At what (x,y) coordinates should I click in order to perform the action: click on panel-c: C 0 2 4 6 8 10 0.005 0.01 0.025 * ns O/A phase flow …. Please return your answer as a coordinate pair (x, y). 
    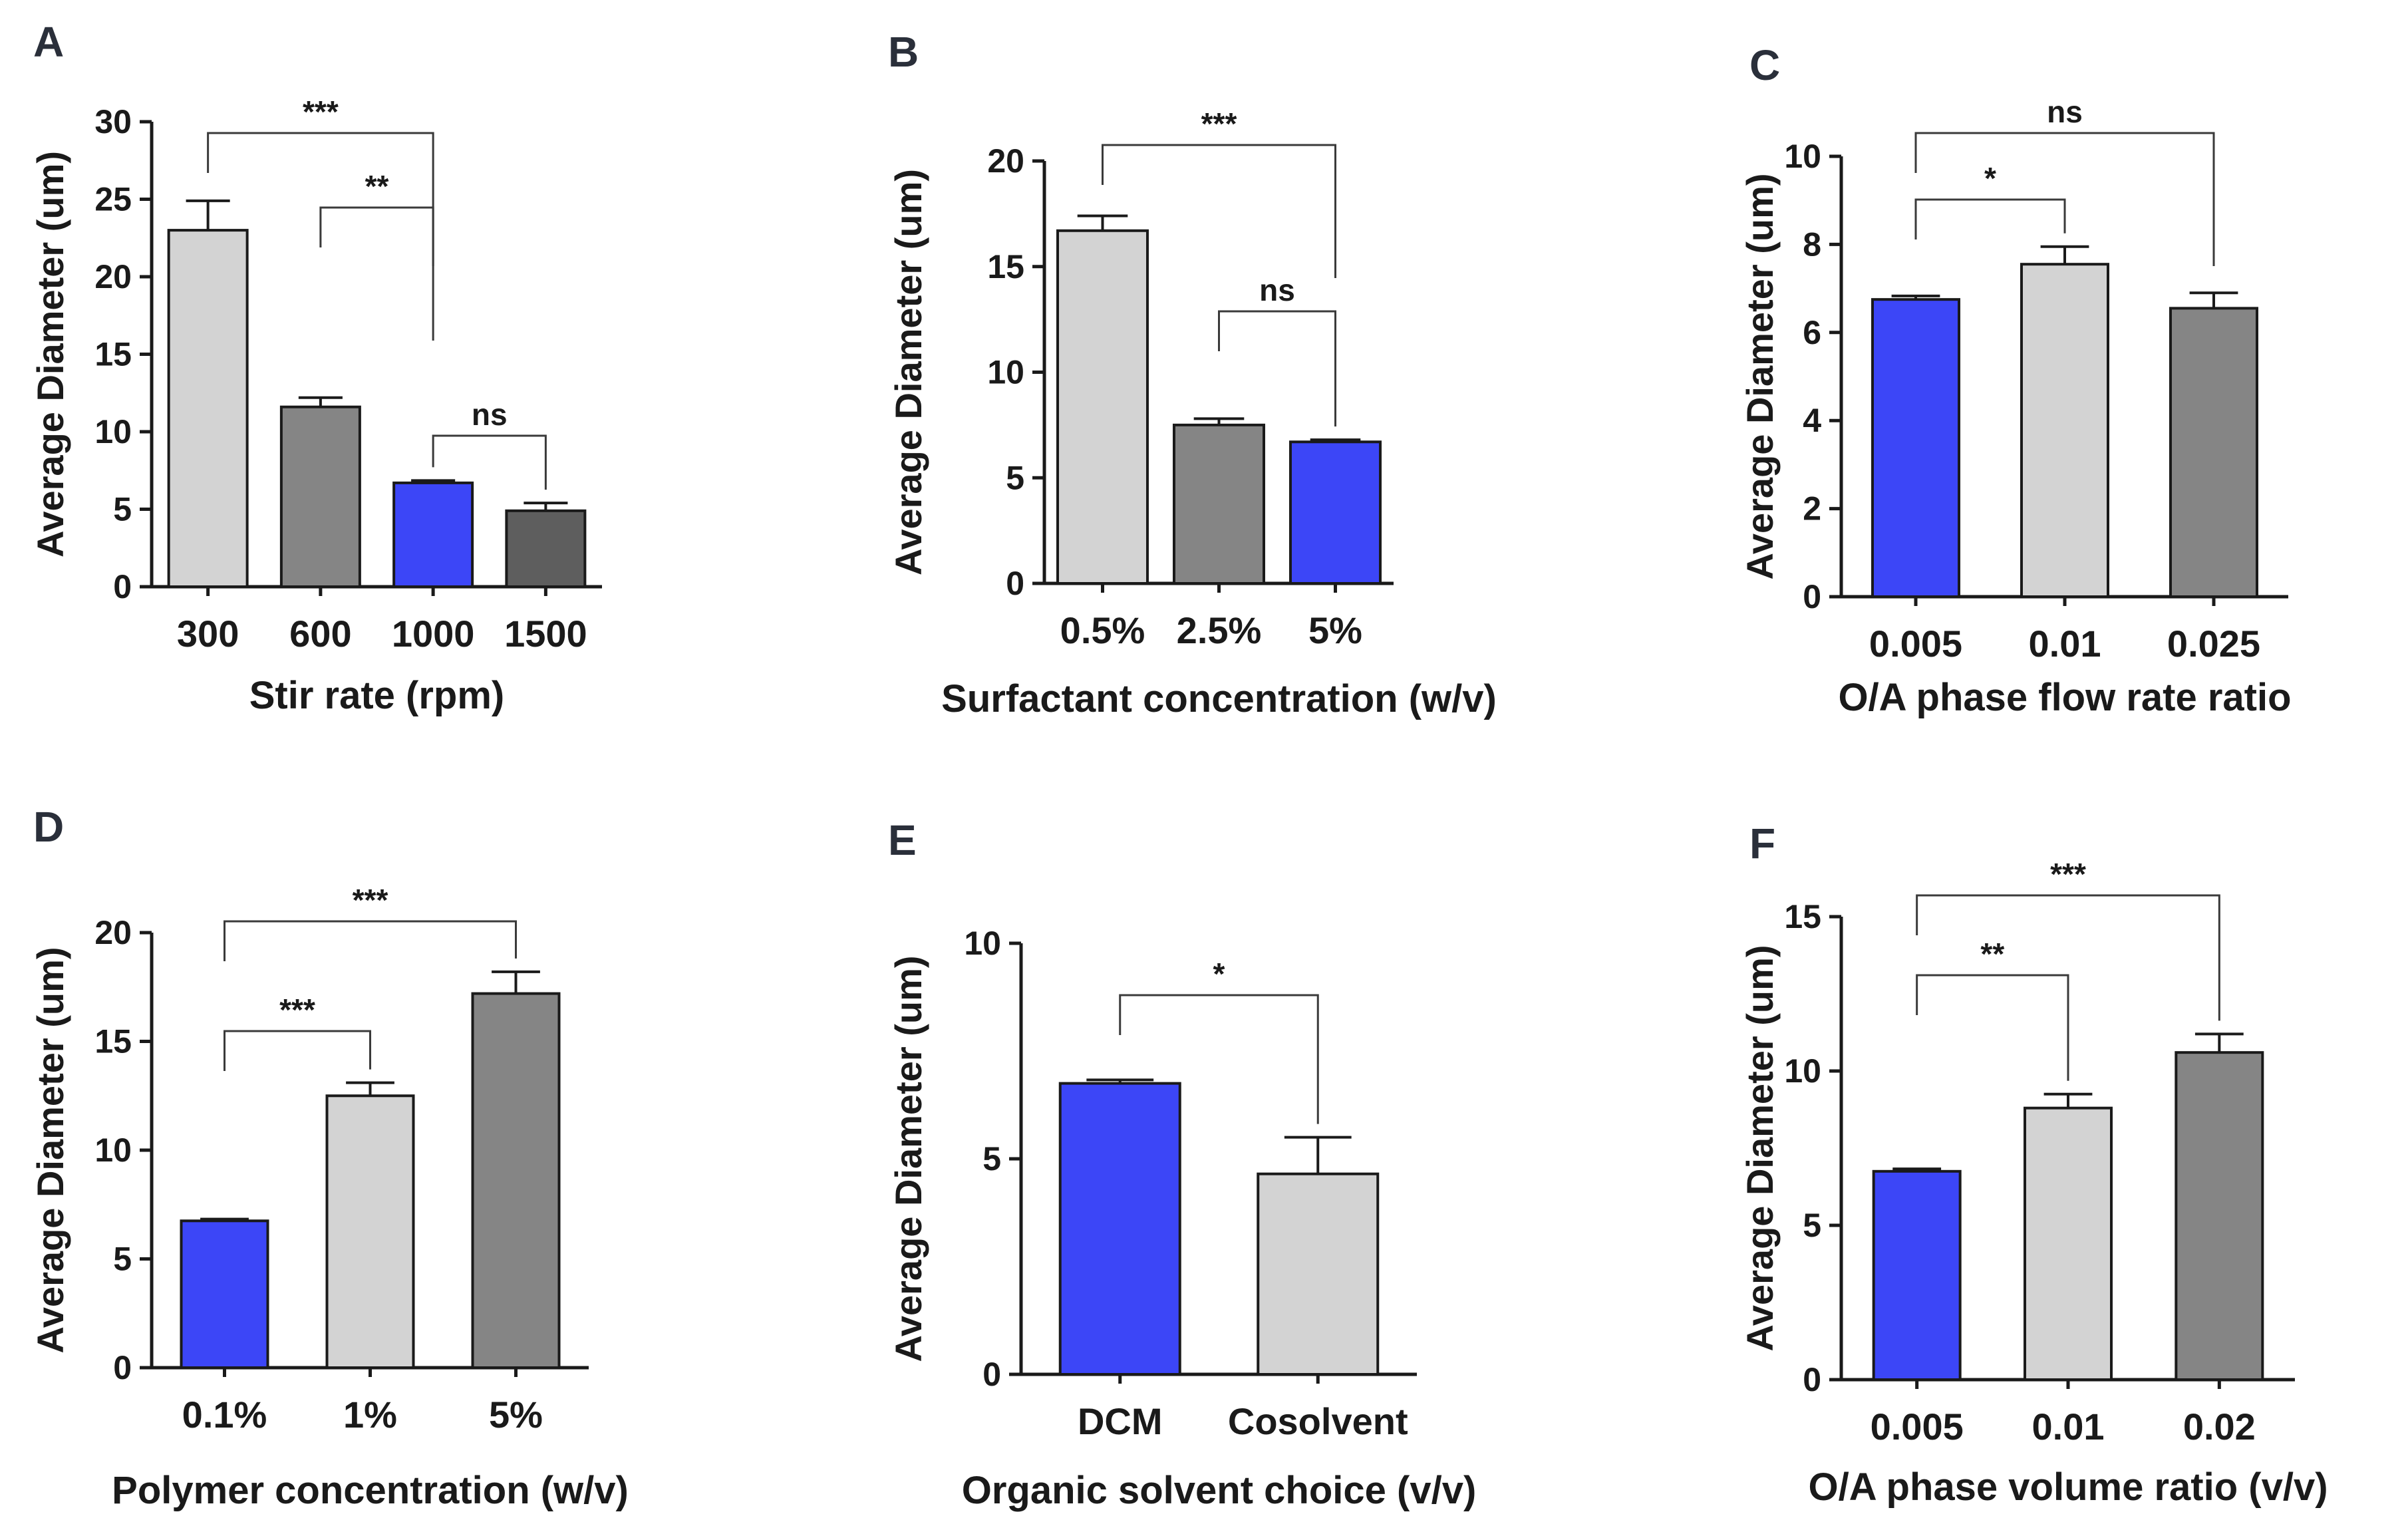
    Looking at the image, I should click on (2015, 380).